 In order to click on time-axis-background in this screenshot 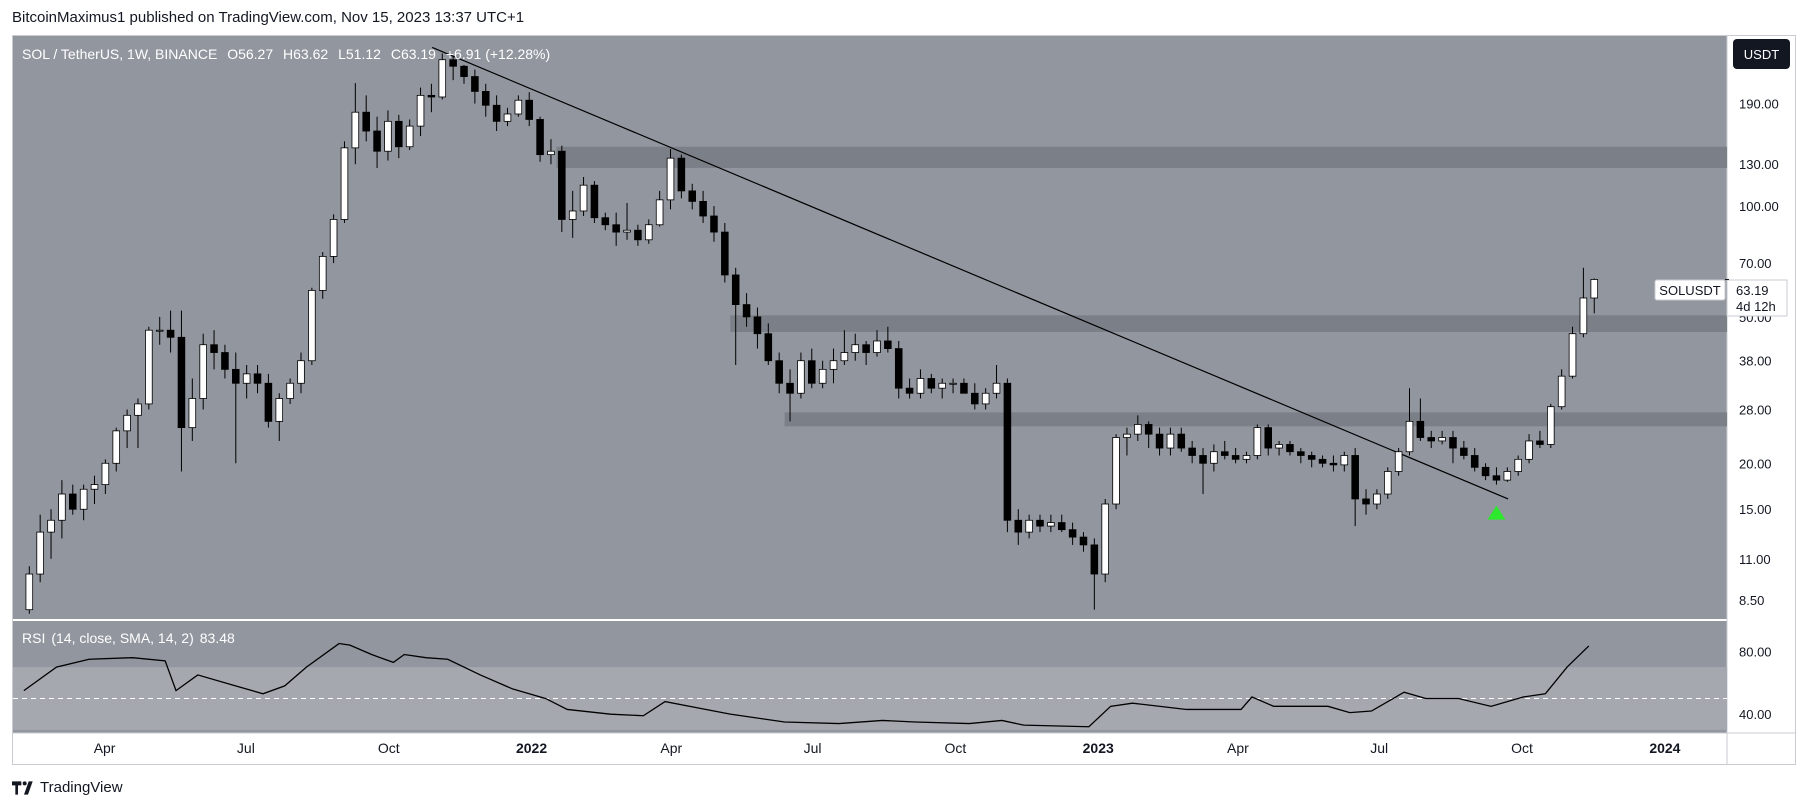, I will do `click(904, 748)`.